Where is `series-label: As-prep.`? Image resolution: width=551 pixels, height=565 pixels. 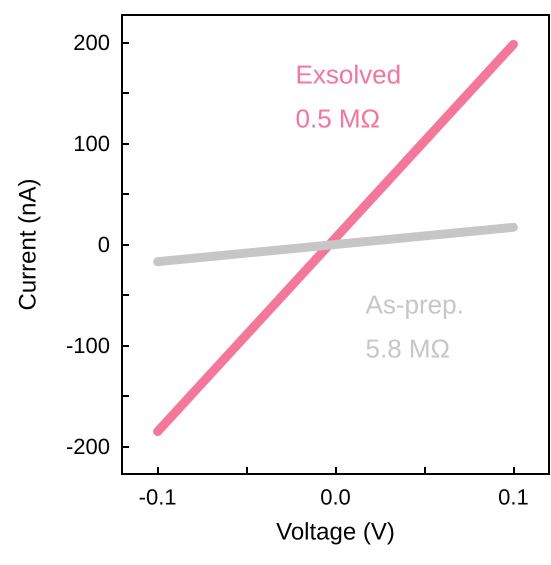
series-label: As-prep. is located at coordinates (415, 304).